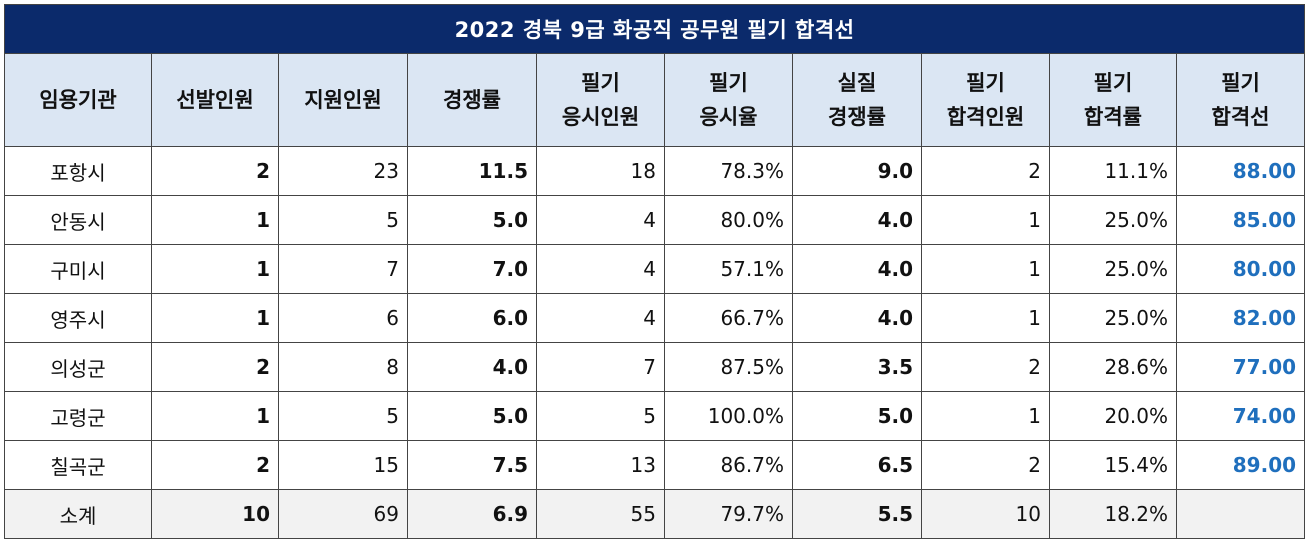 The image size is (1307, 545). What do you see at coordinates (472, 100) in the screenshot?
I see `col-header-competition: 경쟁률` at bounding box center [472, 100].